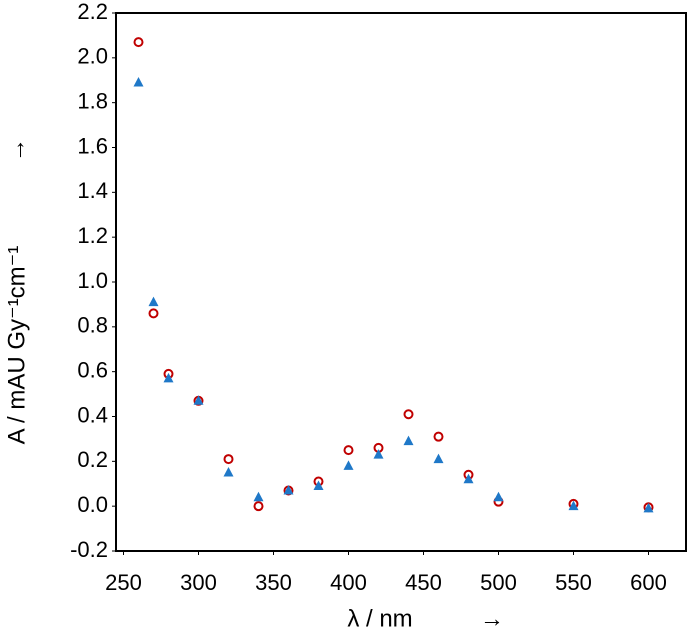  What do you see at coordinates (92, 145) in the screenshot?
I see `y-tick-label: 1.6` at bounding box center [92, 145].